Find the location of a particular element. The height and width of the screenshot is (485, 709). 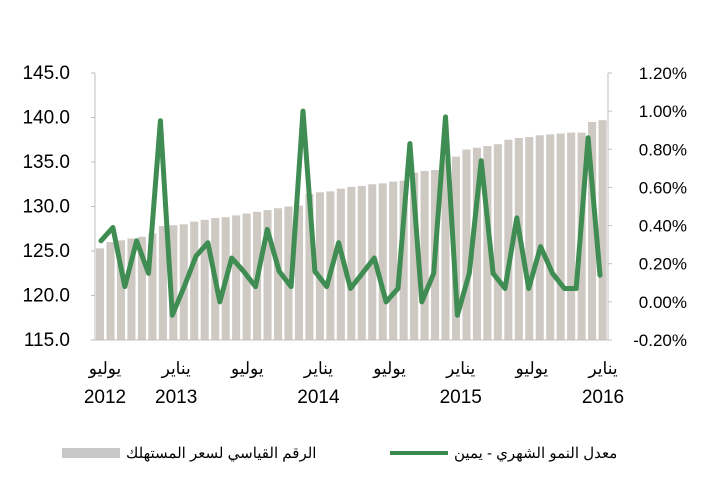

right-tick-label: 0.80% is located at coordinates (663, 149).